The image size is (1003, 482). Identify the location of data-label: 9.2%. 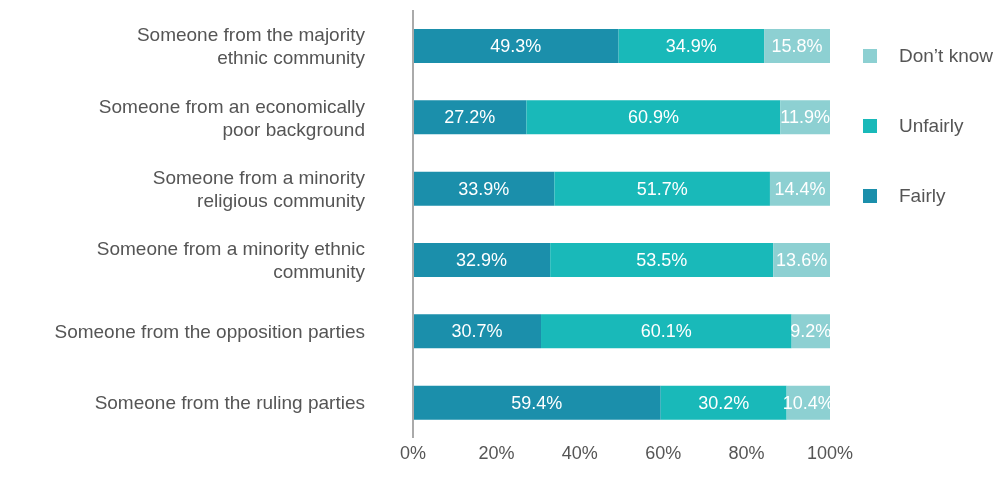
(811, 331).